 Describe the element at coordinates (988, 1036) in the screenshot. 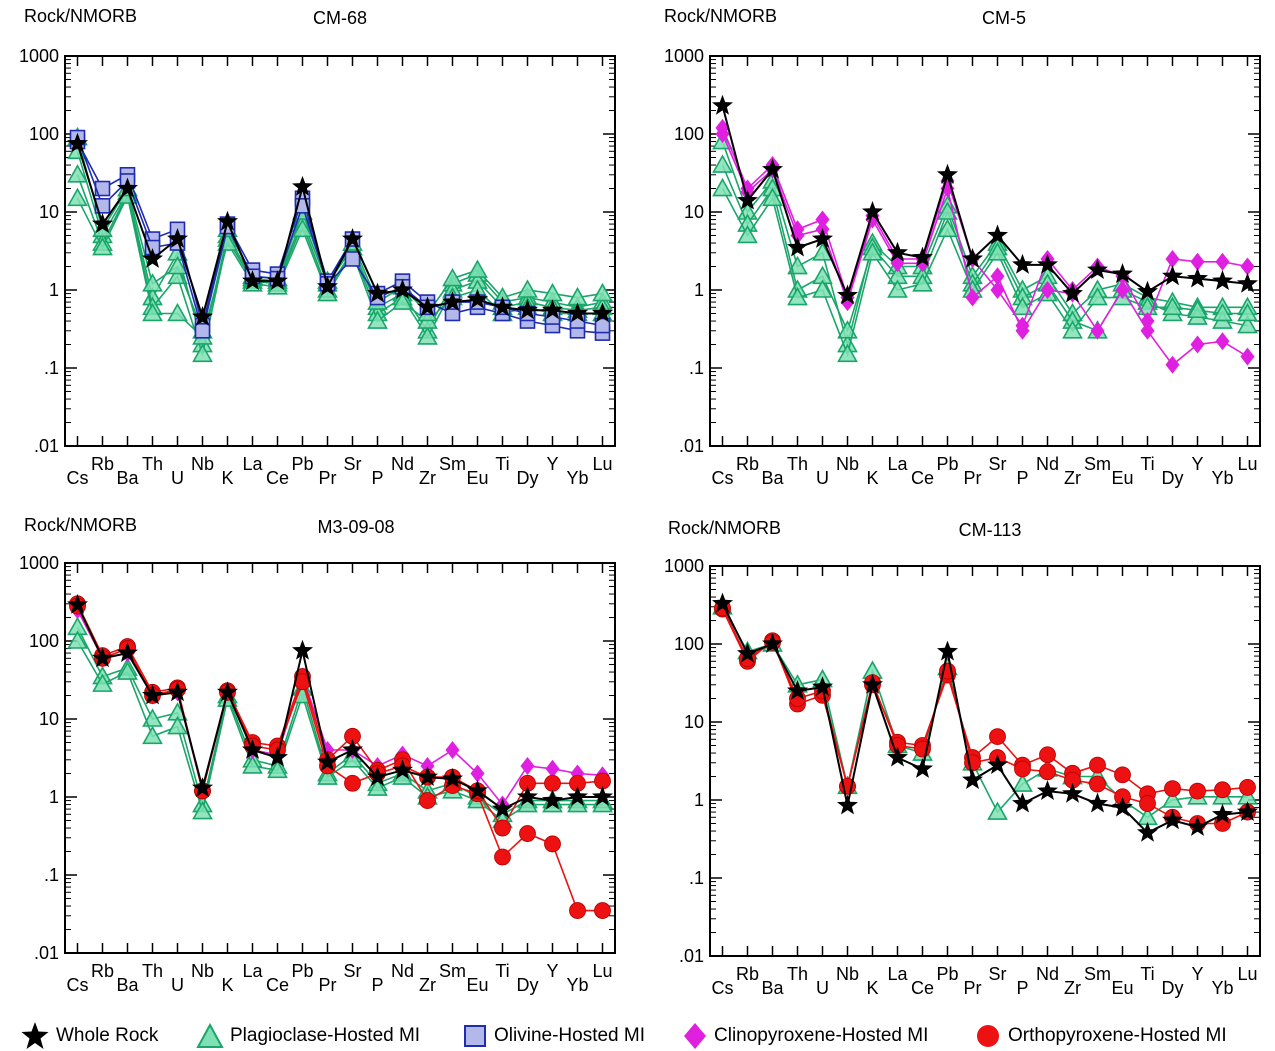

I see `circle-icon` at that location.